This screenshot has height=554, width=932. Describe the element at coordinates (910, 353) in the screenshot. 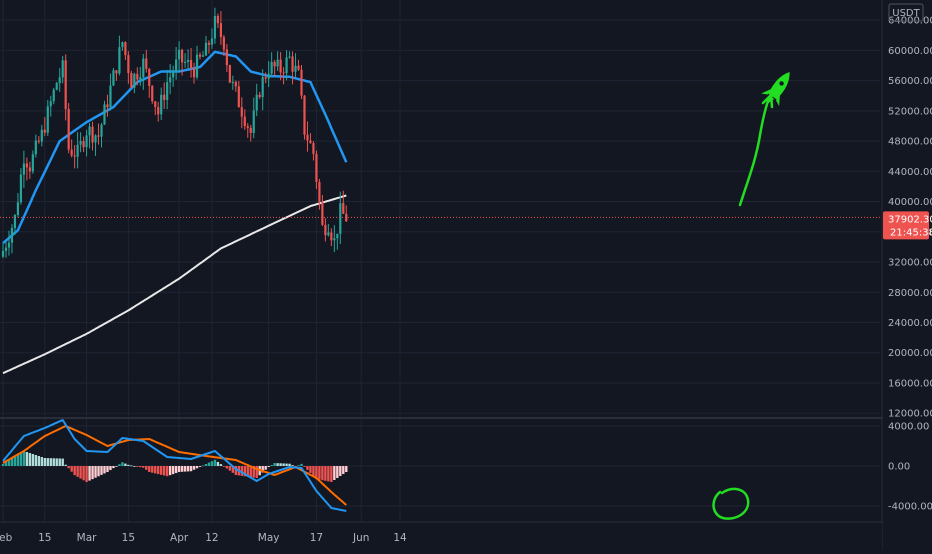

I see `price-tick-label: 20000.00` at that location.